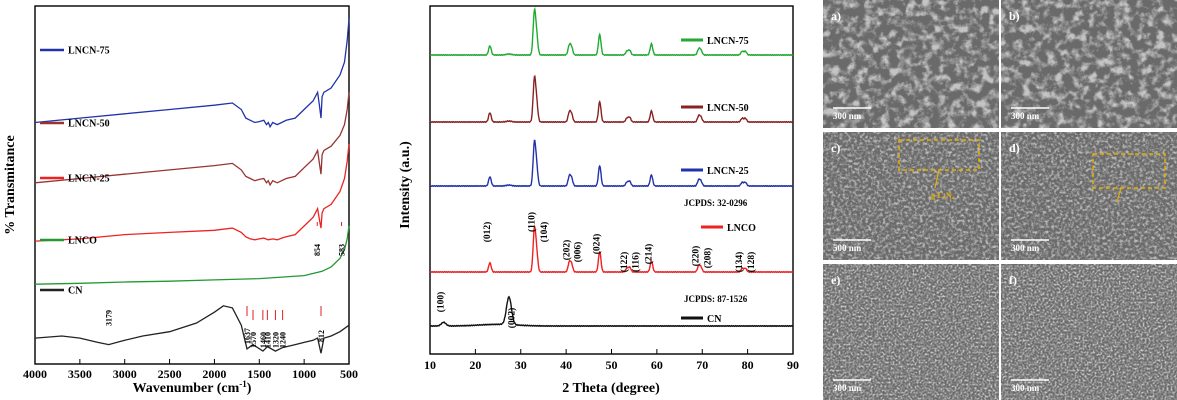 Image resolution: width=1177 pixels, height=400 pixels. I want to click on ftir-xtick-label: 500, so click(349, 374).